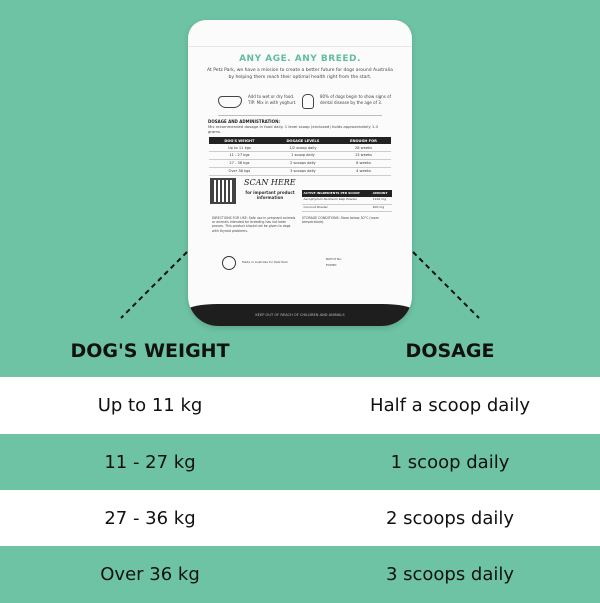 The image size is (600, 603). What do you see at coordinates (300, 46) in the screenshot?
I see `zip-seal` at bounding box center [300, 46].